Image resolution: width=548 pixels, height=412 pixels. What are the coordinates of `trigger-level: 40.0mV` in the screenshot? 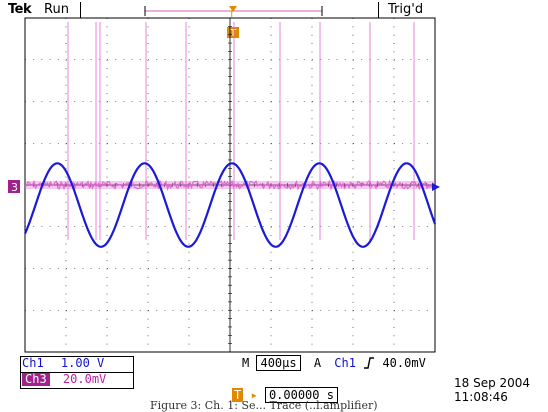 It's located at (404, 363).